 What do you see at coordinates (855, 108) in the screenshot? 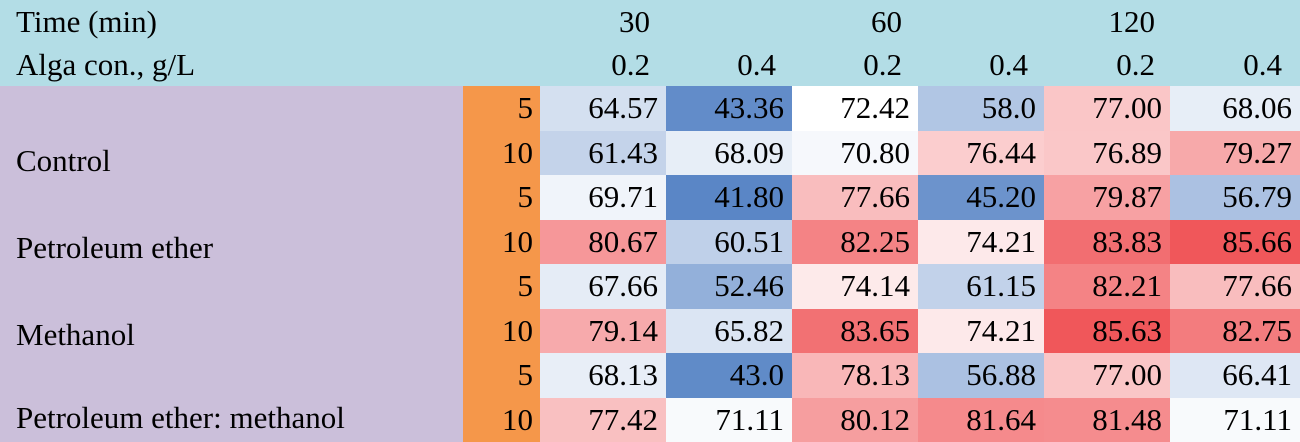
I see `heatmap-cell: 72.42` at bounding box center [855, 108].